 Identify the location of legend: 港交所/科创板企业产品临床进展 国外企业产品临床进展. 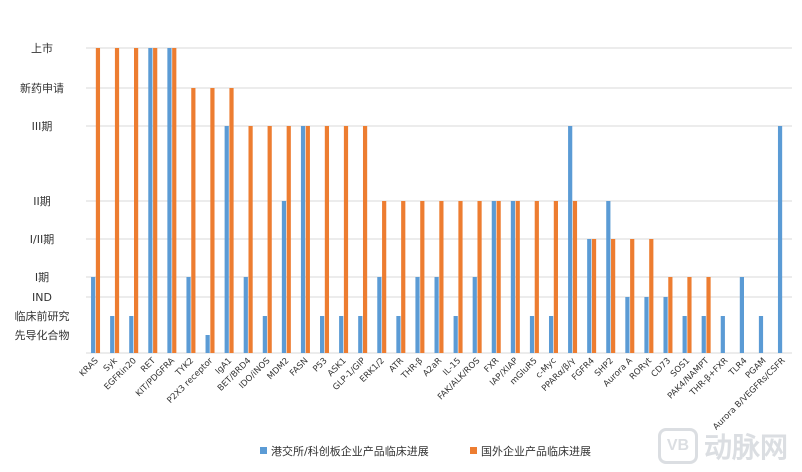
(425, 451).